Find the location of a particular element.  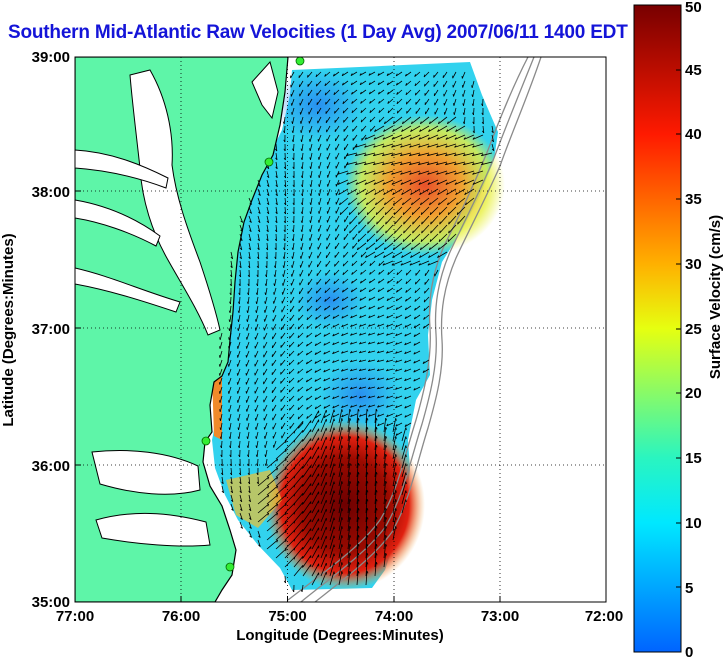

colorbar-tick-label: 0 is located at coordinates (689, 651).